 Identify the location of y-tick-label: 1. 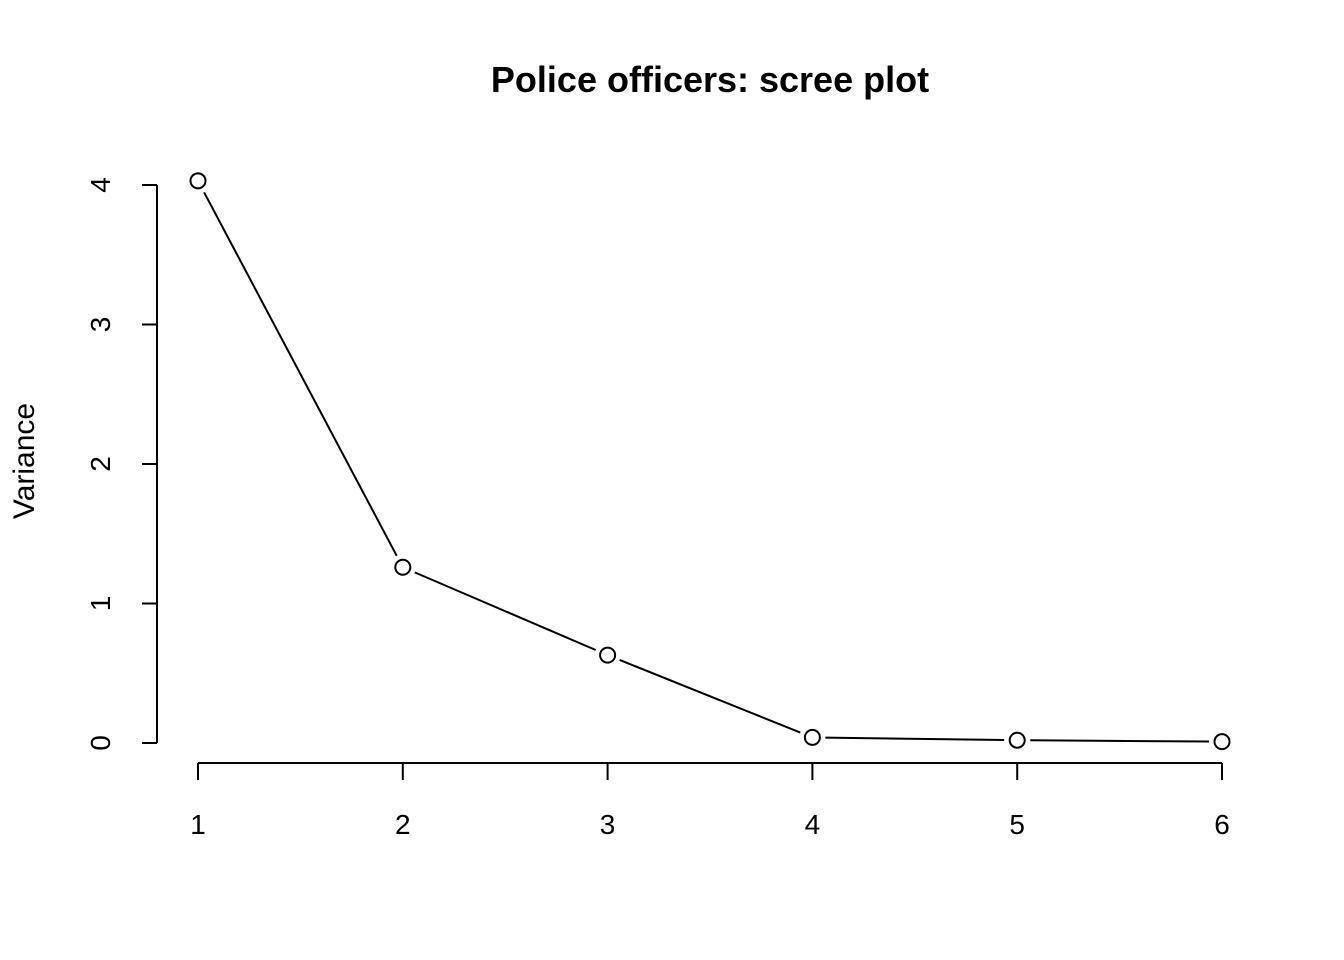
(100, 604).